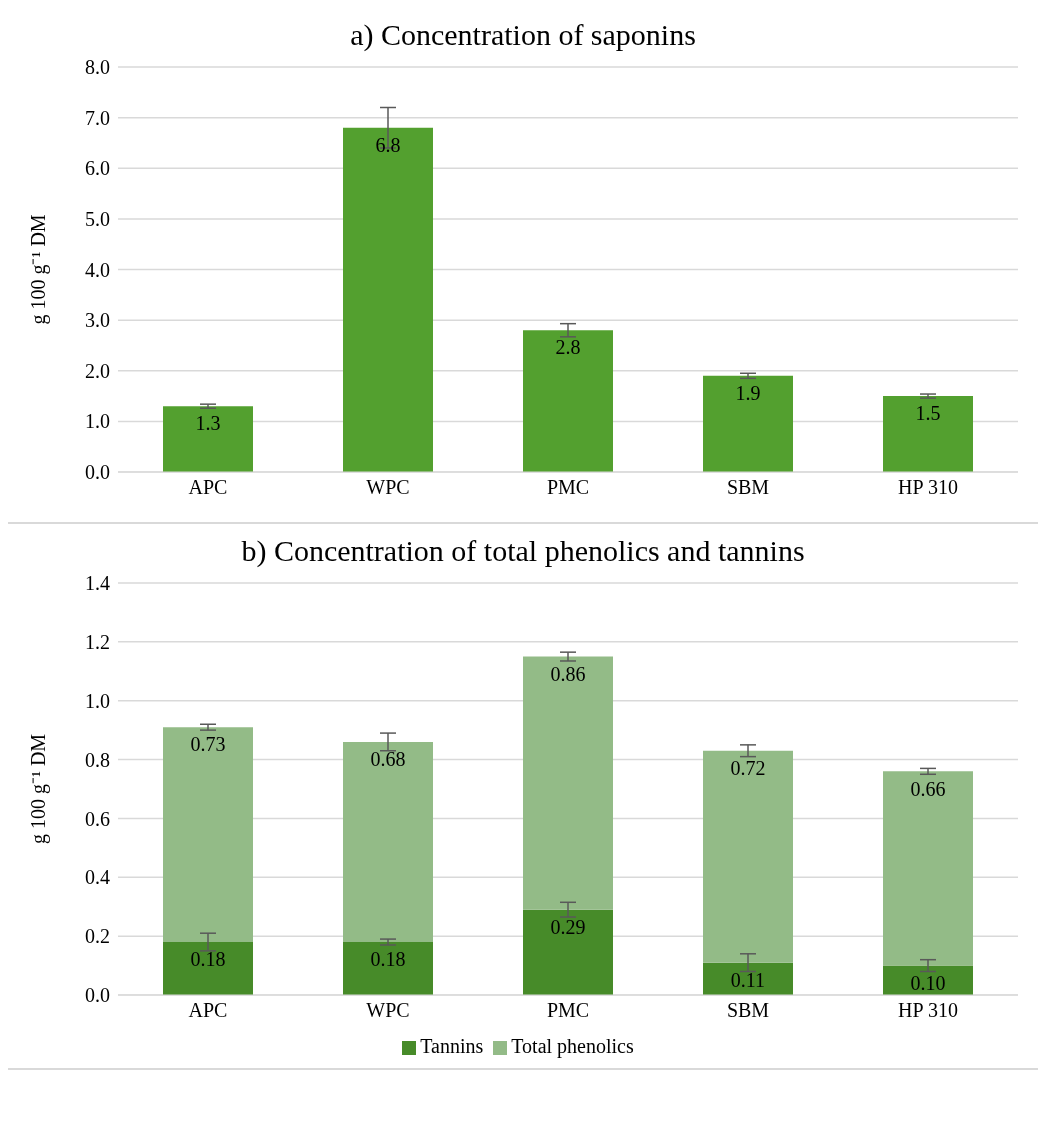 The image size is (1046, 1122). Describe the element at coordinates (97, 67) in the screenshot. I see `y-tick-label: 8.0` at that location.